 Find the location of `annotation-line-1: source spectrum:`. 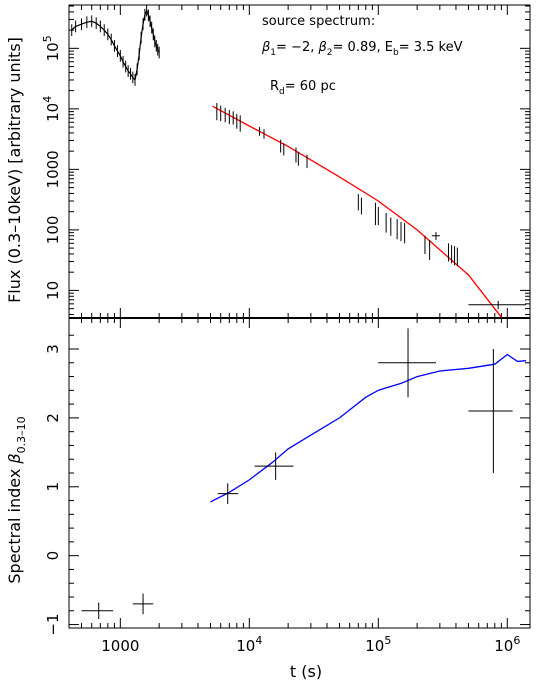

annotation-line-1: source spectrum: is located at coordinates (318, 21).